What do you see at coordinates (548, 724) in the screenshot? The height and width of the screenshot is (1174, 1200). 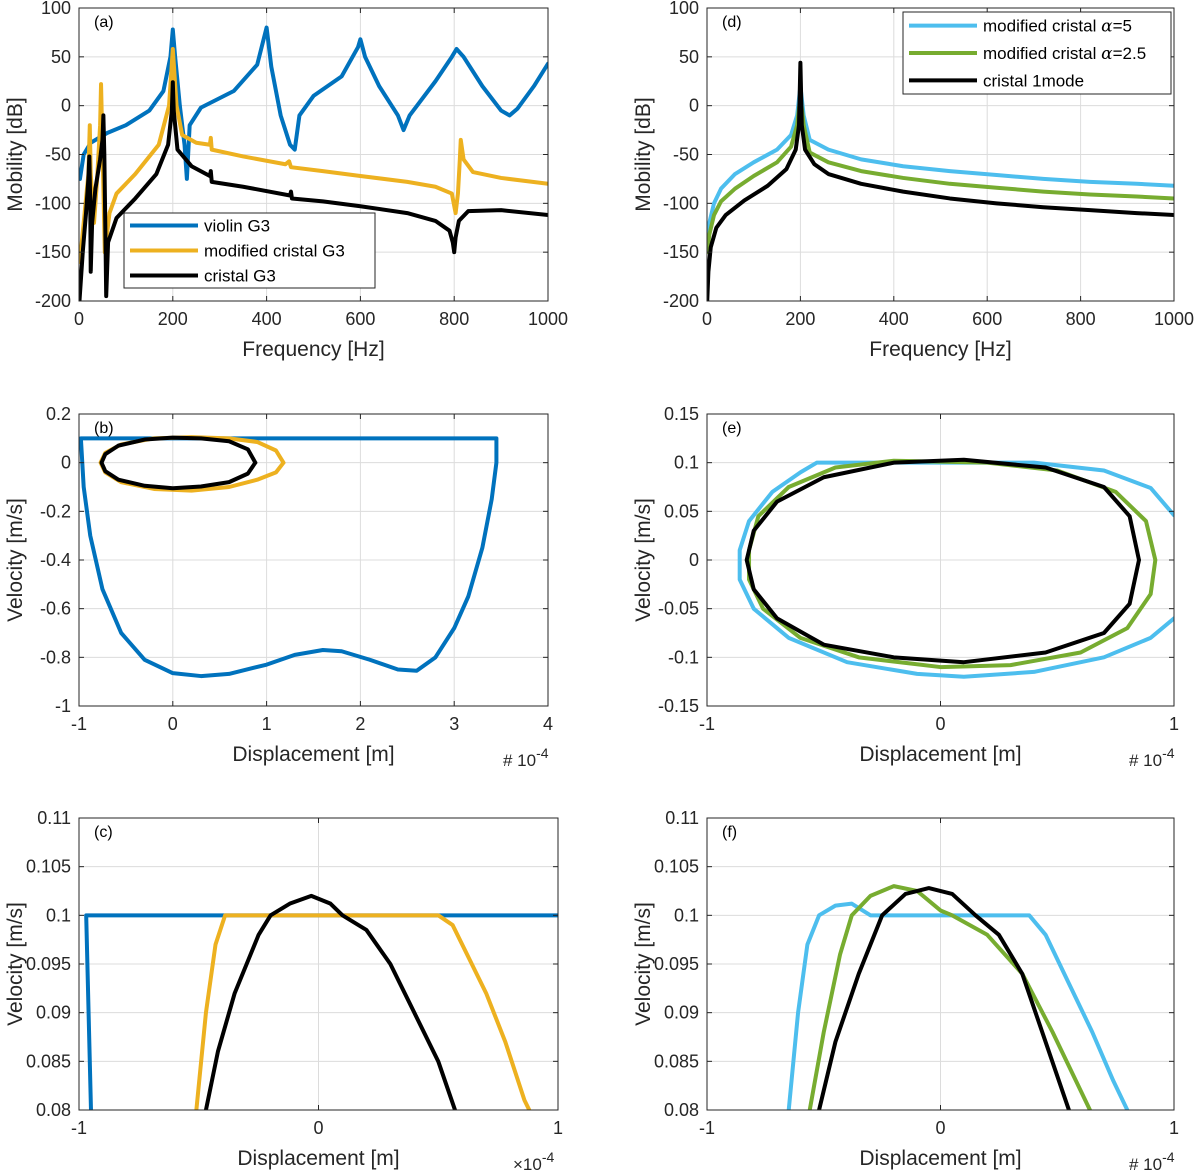 I see `x-tick-label: 4` at bounding box center [548, 724].